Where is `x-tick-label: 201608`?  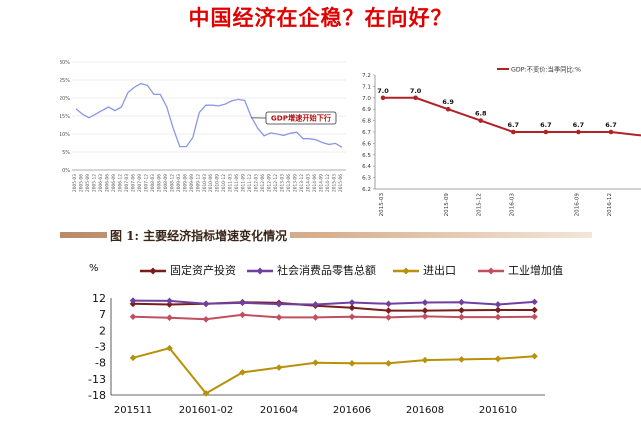 x-tick-label: 201608 is located at coordinates (425, 410).